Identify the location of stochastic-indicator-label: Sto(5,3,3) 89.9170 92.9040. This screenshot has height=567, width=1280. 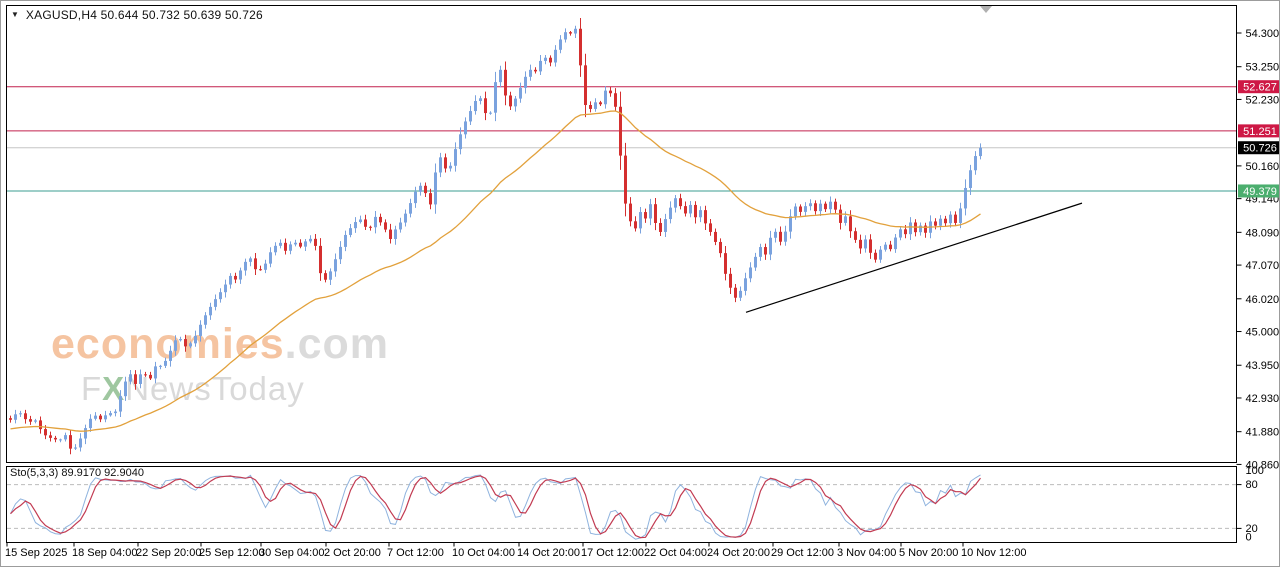
(77, 473).